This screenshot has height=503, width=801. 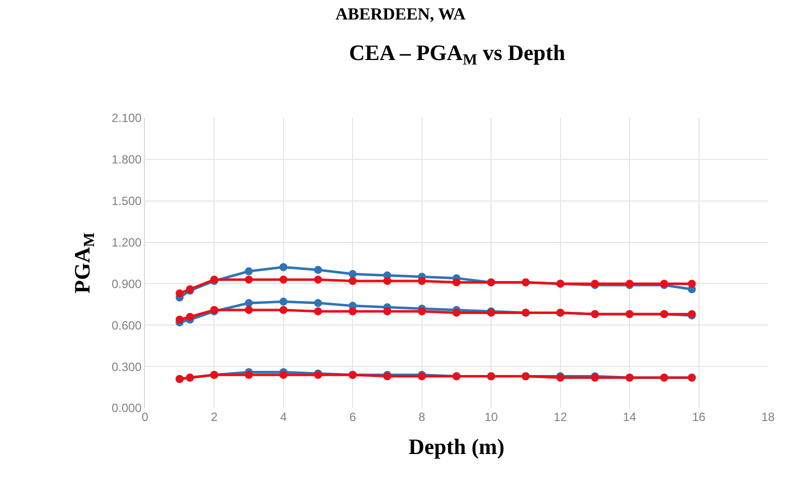 What do you see at coordinates (457, 54) in the screenshot?
I see `chart-subtitle: CEA – PGA$_{M}$ vs Depth` at bounding box center [457, 54].